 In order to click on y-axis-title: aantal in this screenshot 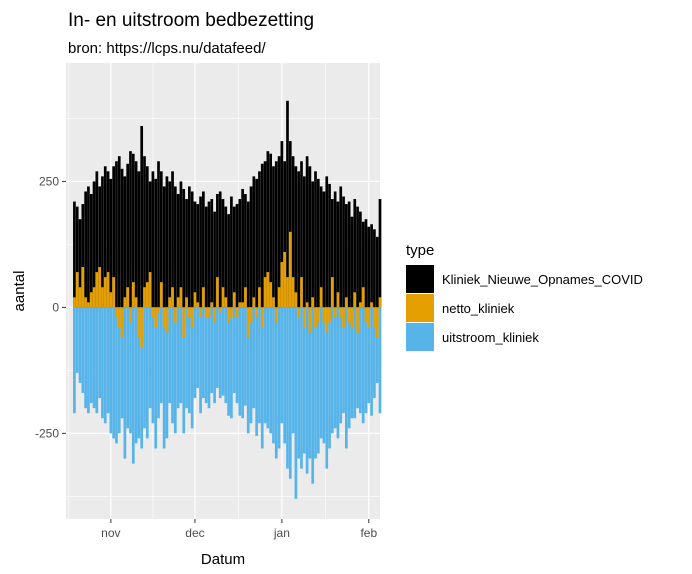, I will do `click(19, 291)`.